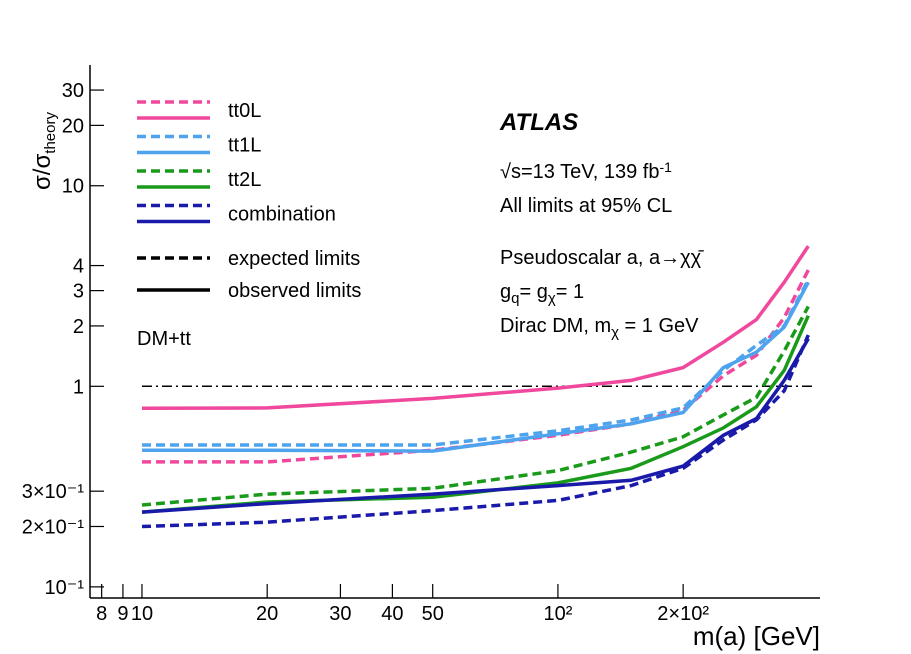 This screenshot has height=654, width=911. What do you see at coordinates (515, 298) in the screenshot?
I see `couplings-label-part: q` at bounding box center [515, 298].